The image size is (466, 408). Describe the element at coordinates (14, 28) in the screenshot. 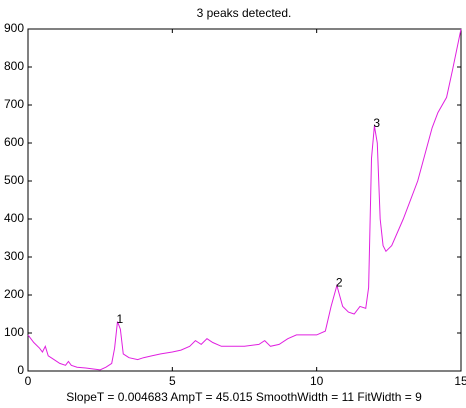

I see `y-tick-label: 900` at that location.